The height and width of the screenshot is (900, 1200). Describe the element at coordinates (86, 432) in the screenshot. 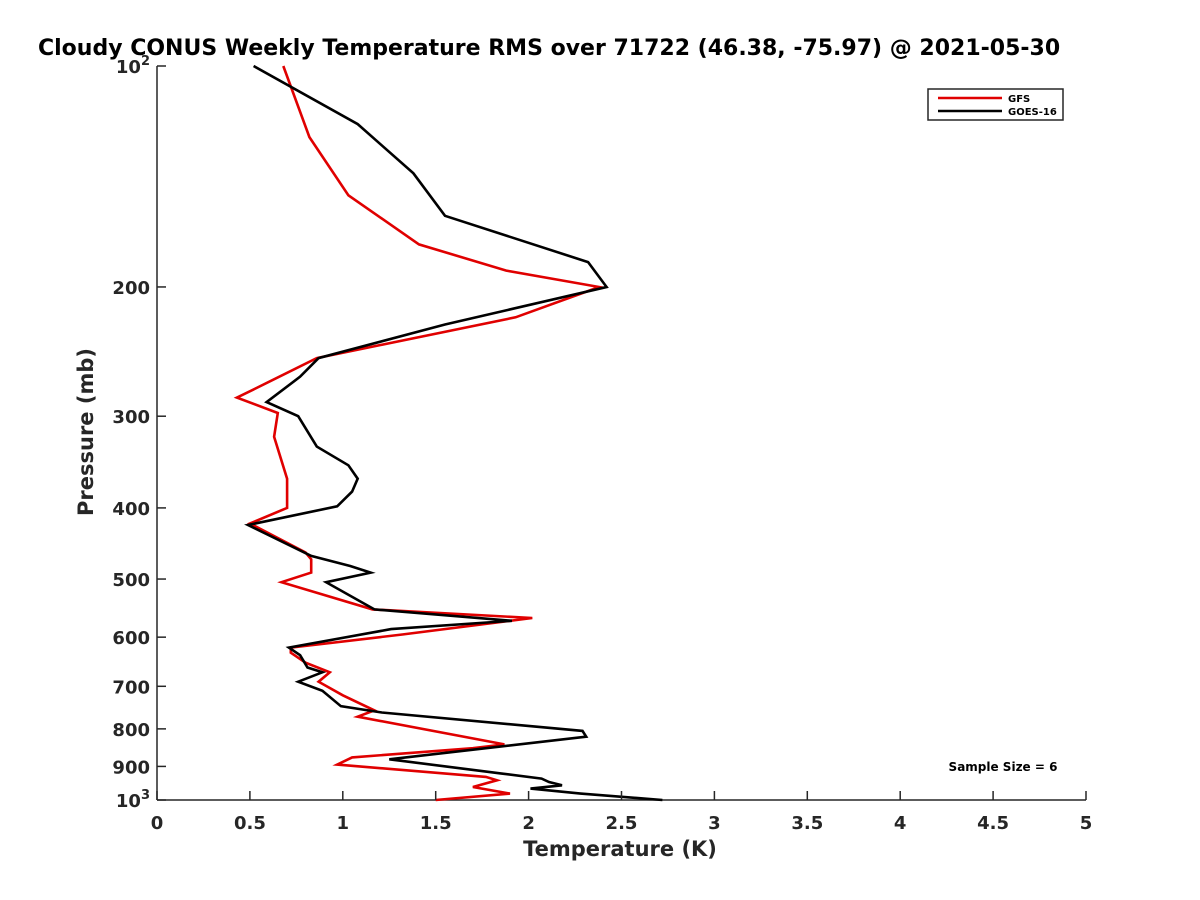

I see `y-axis-label: Pressure (mb)` at that location.